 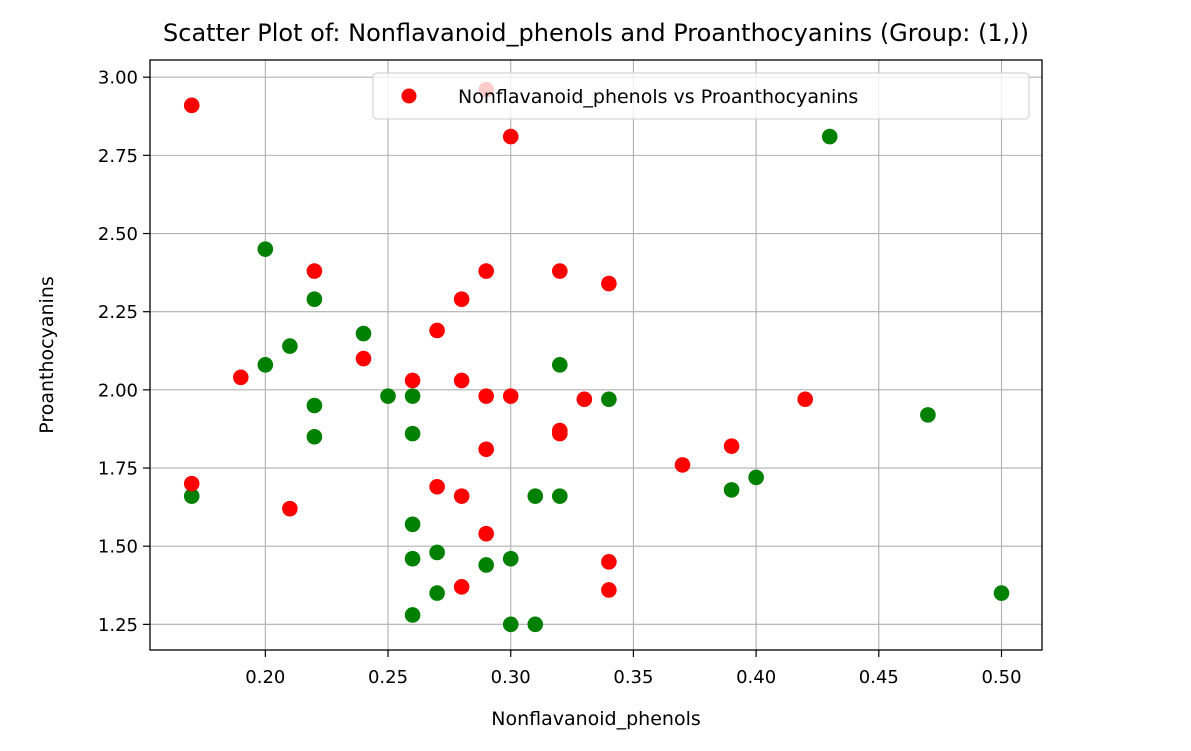 I want to click on y-tick-label: 2.00, so click(x=118, y=390).